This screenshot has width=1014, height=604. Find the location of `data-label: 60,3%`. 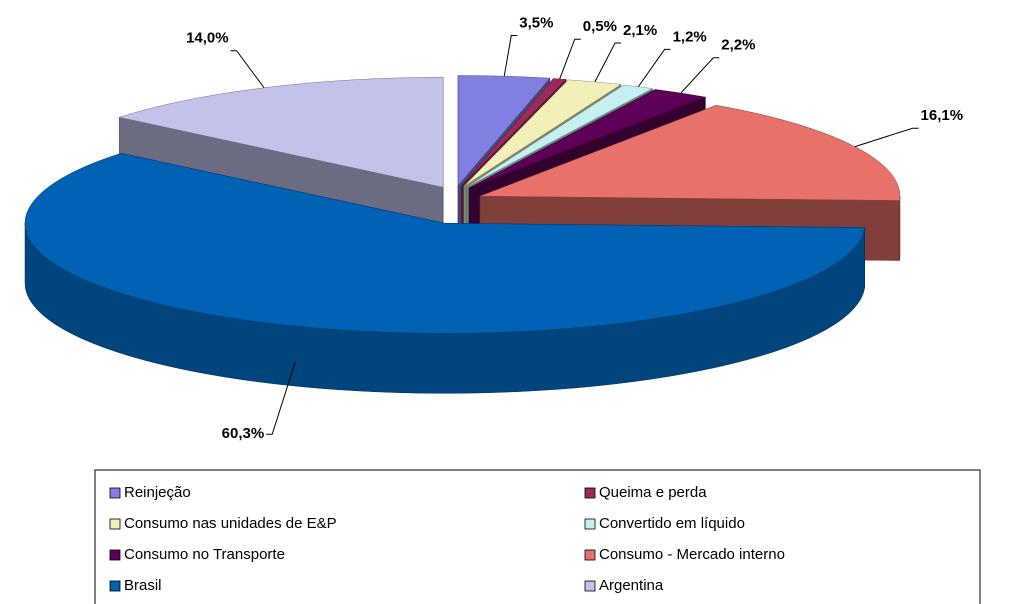

data-label: 60,3% is located at coordinates (243, 433).